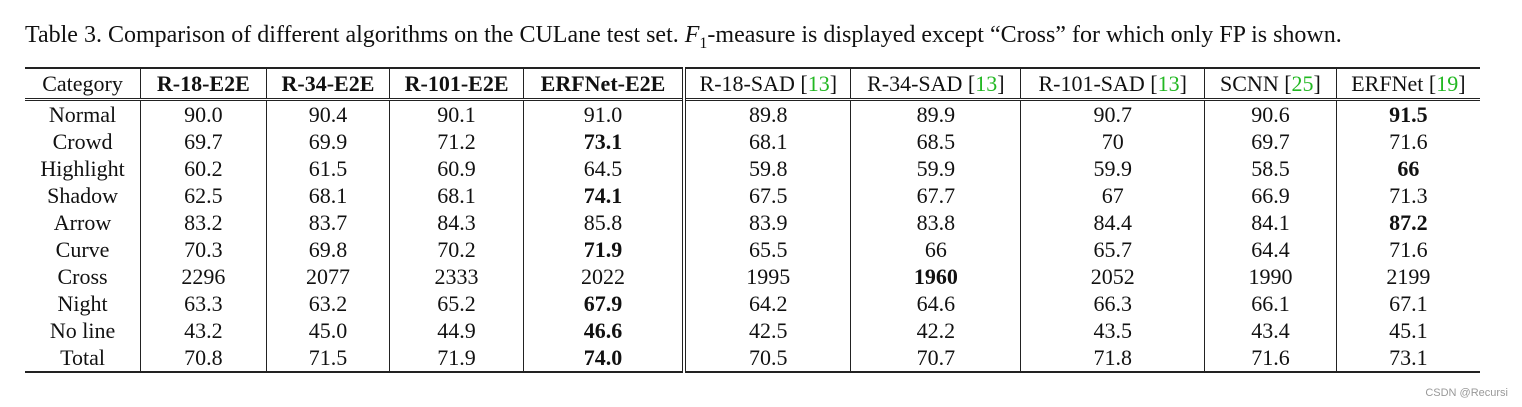  Describe the element at coordinates (1270, 222) in the screenshot. I see `table-cell: 84.1` at that location.